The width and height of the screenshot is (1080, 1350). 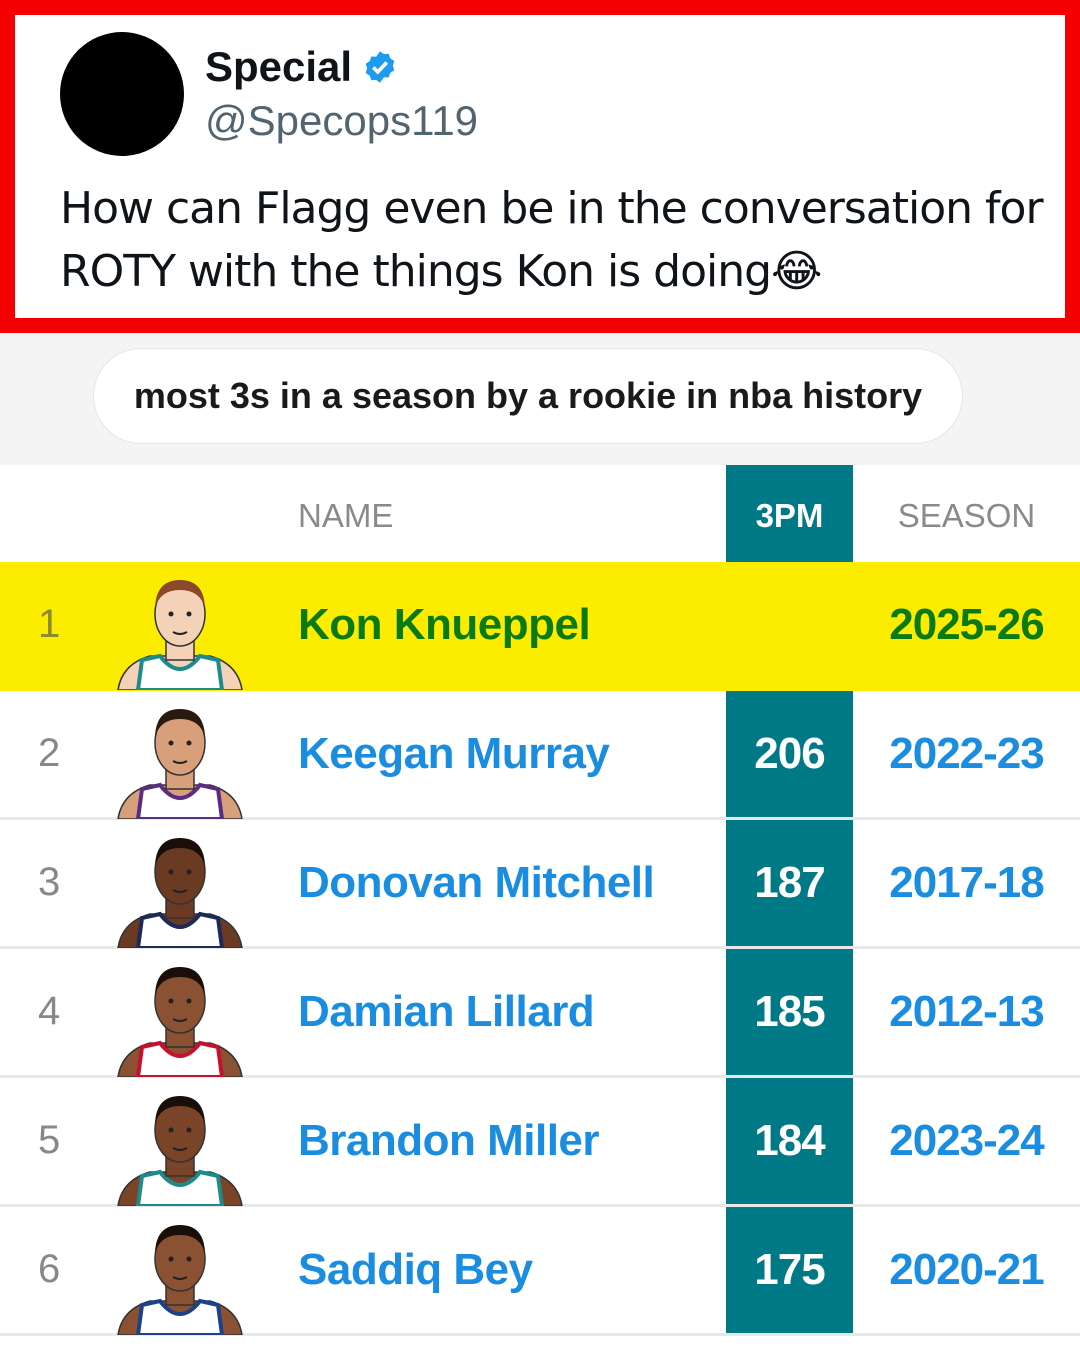 I want to click on player-name-link: Donovan Mitchell, so click(x=476, y=882).